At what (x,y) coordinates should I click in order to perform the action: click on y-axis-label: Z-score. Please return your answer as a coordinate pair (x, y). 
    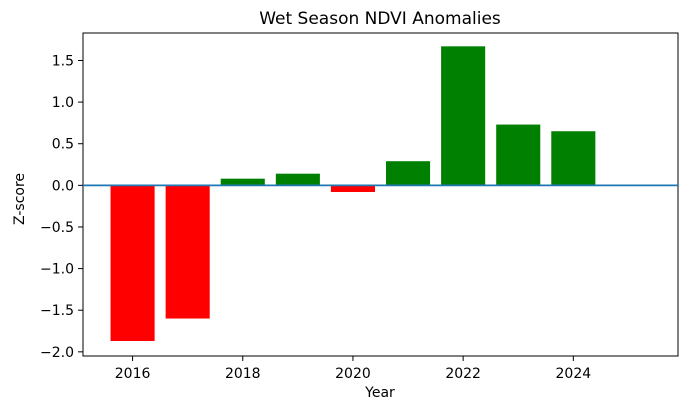
    Looking at the image, I should click on (20, 199).